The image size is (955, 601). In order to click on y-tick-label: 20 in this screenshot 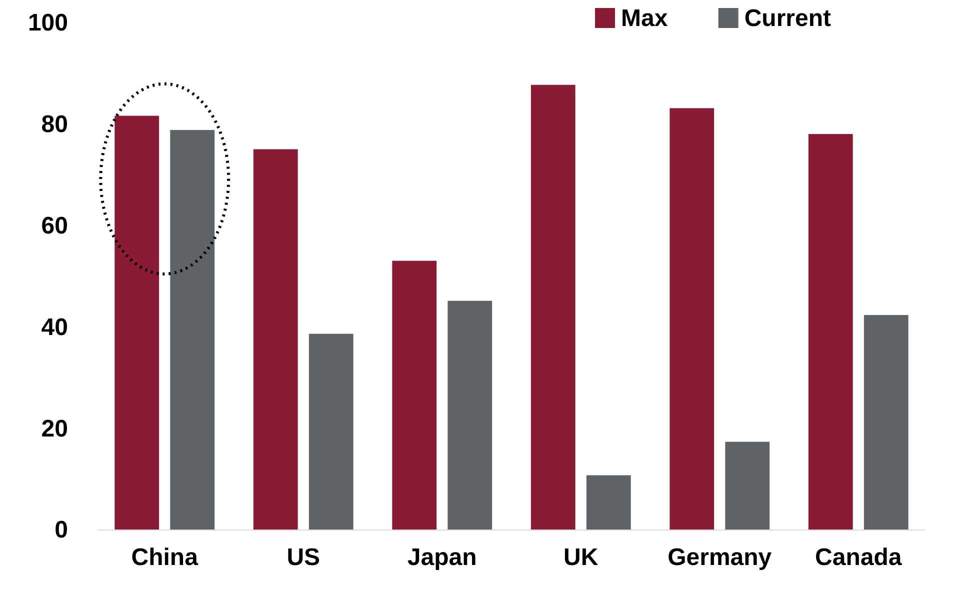, I will do `click(54, 428)`.